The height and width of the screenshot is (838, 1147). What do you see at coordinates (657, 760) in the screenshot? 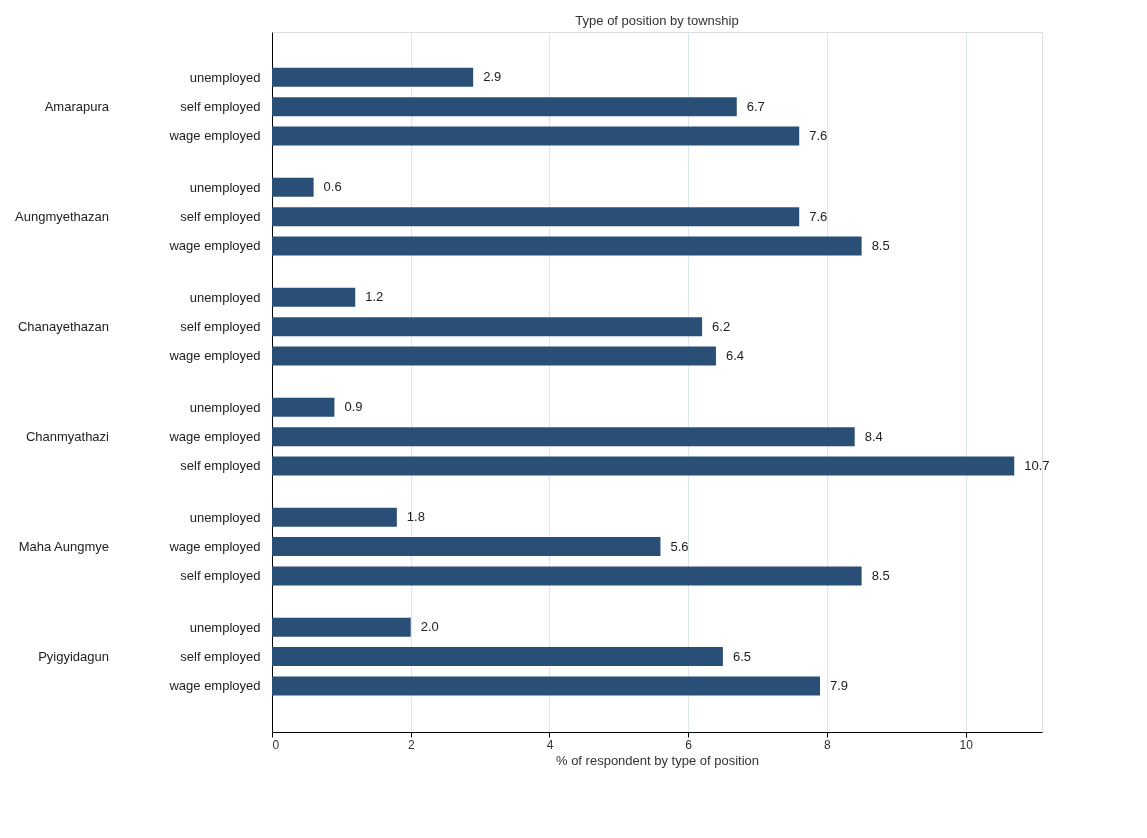
I see `x-axis-title: % of respondent by type of position` at bounding box center [657, 760].